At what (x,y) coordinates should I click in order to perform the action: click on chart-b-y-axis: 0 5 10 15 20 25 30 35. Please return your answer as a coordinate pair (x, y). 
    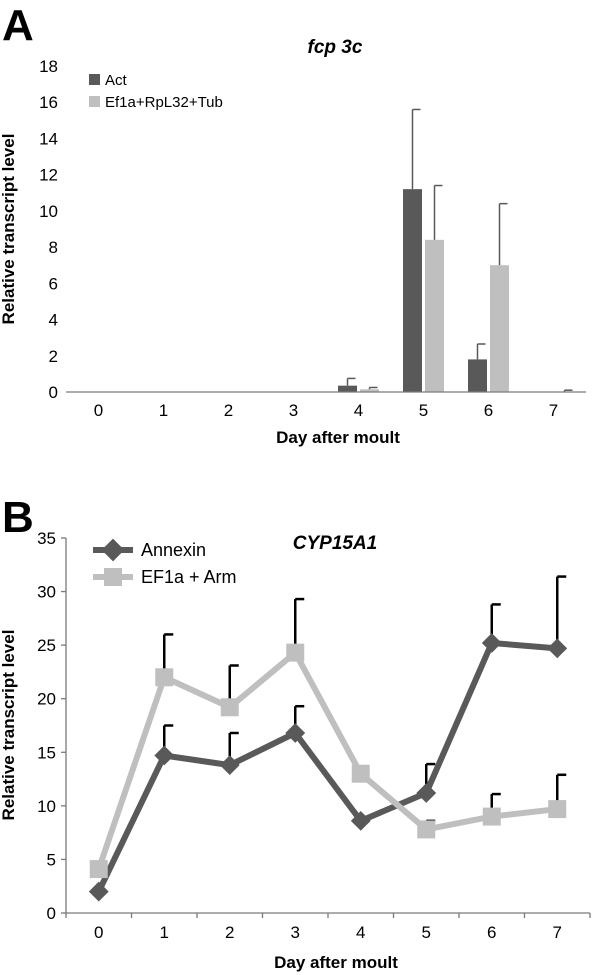
    Looking at the image, I should click on (51, 726).